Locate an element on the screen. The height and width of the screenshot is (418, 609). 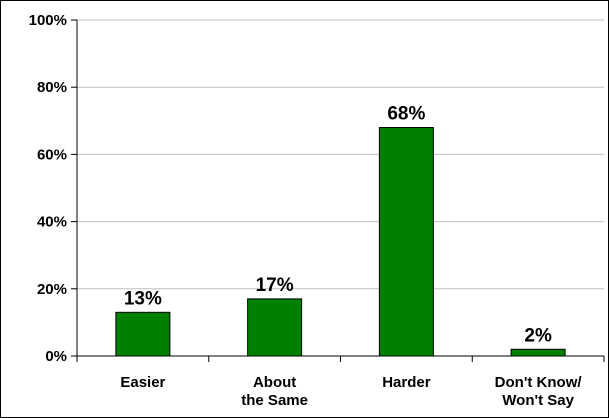
category-label-0-0: Easier is located at coordinates (142, 382).